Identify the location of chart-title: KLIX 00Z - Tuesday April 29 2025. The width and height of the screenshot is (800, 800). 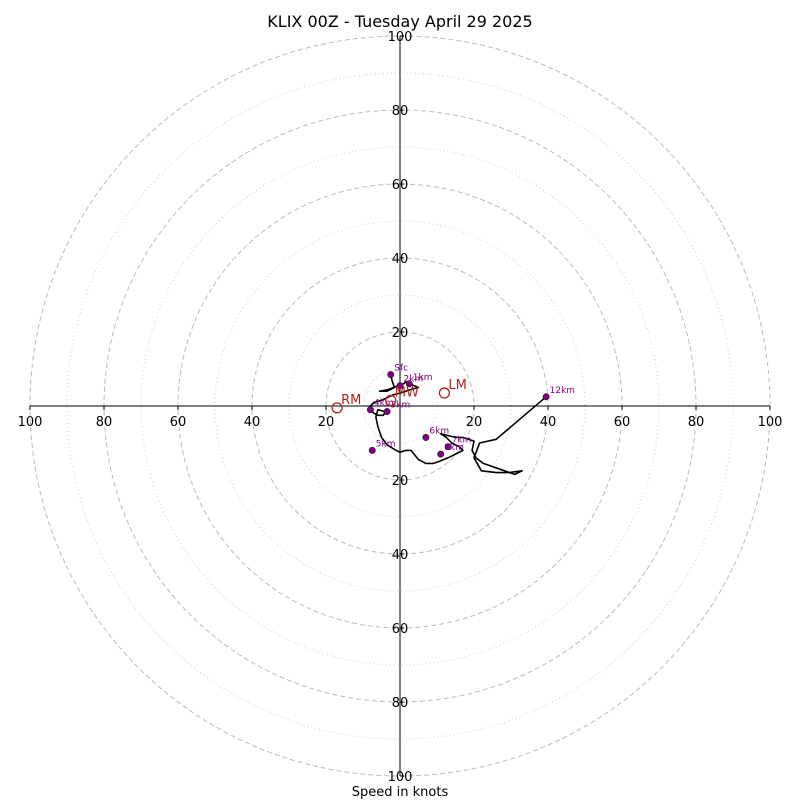
(399, 21).